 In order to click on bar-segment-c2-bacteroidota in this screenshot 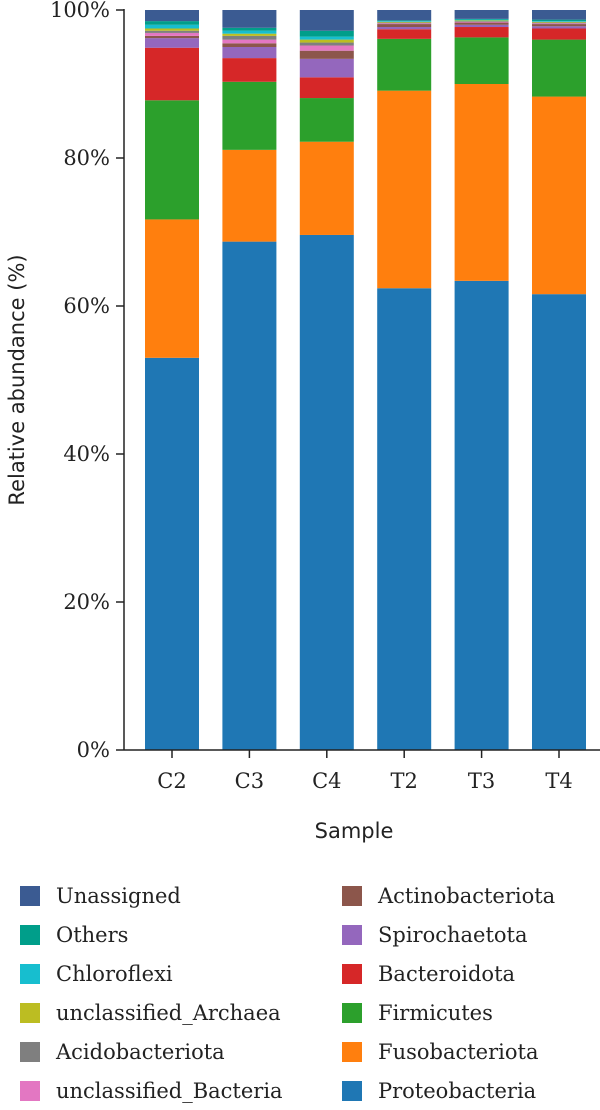, I will do `click(172, 74)`.